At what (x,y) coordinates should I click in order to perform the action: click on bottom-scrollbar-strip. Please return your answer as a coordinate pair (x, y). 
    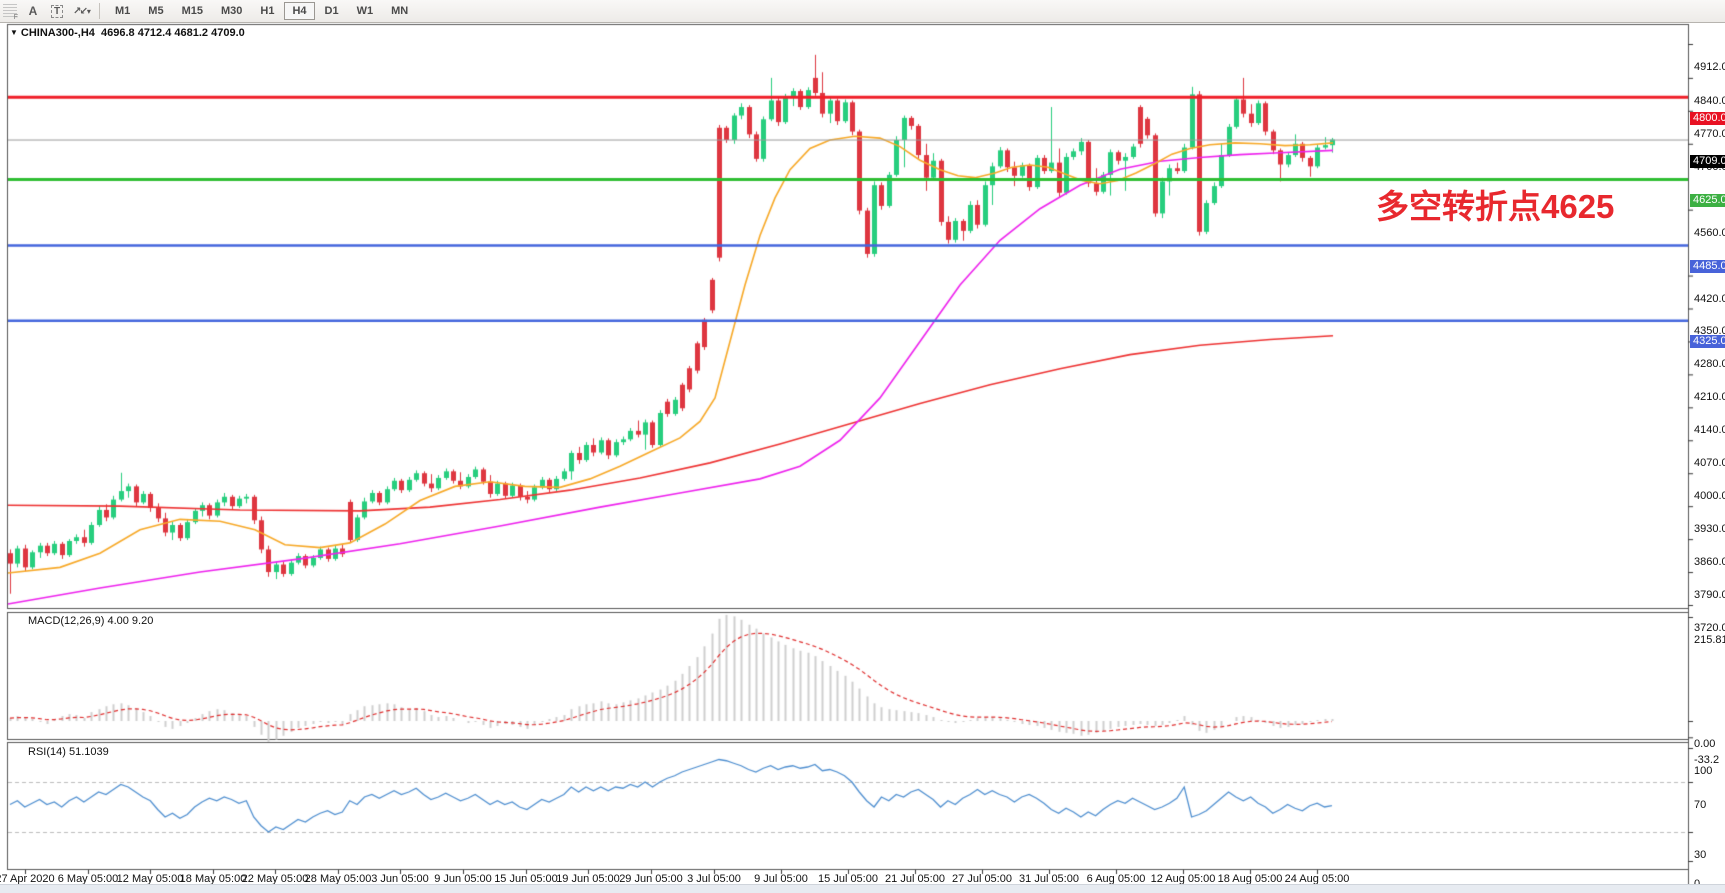
    Looking at the image, I should click on (862, 888).